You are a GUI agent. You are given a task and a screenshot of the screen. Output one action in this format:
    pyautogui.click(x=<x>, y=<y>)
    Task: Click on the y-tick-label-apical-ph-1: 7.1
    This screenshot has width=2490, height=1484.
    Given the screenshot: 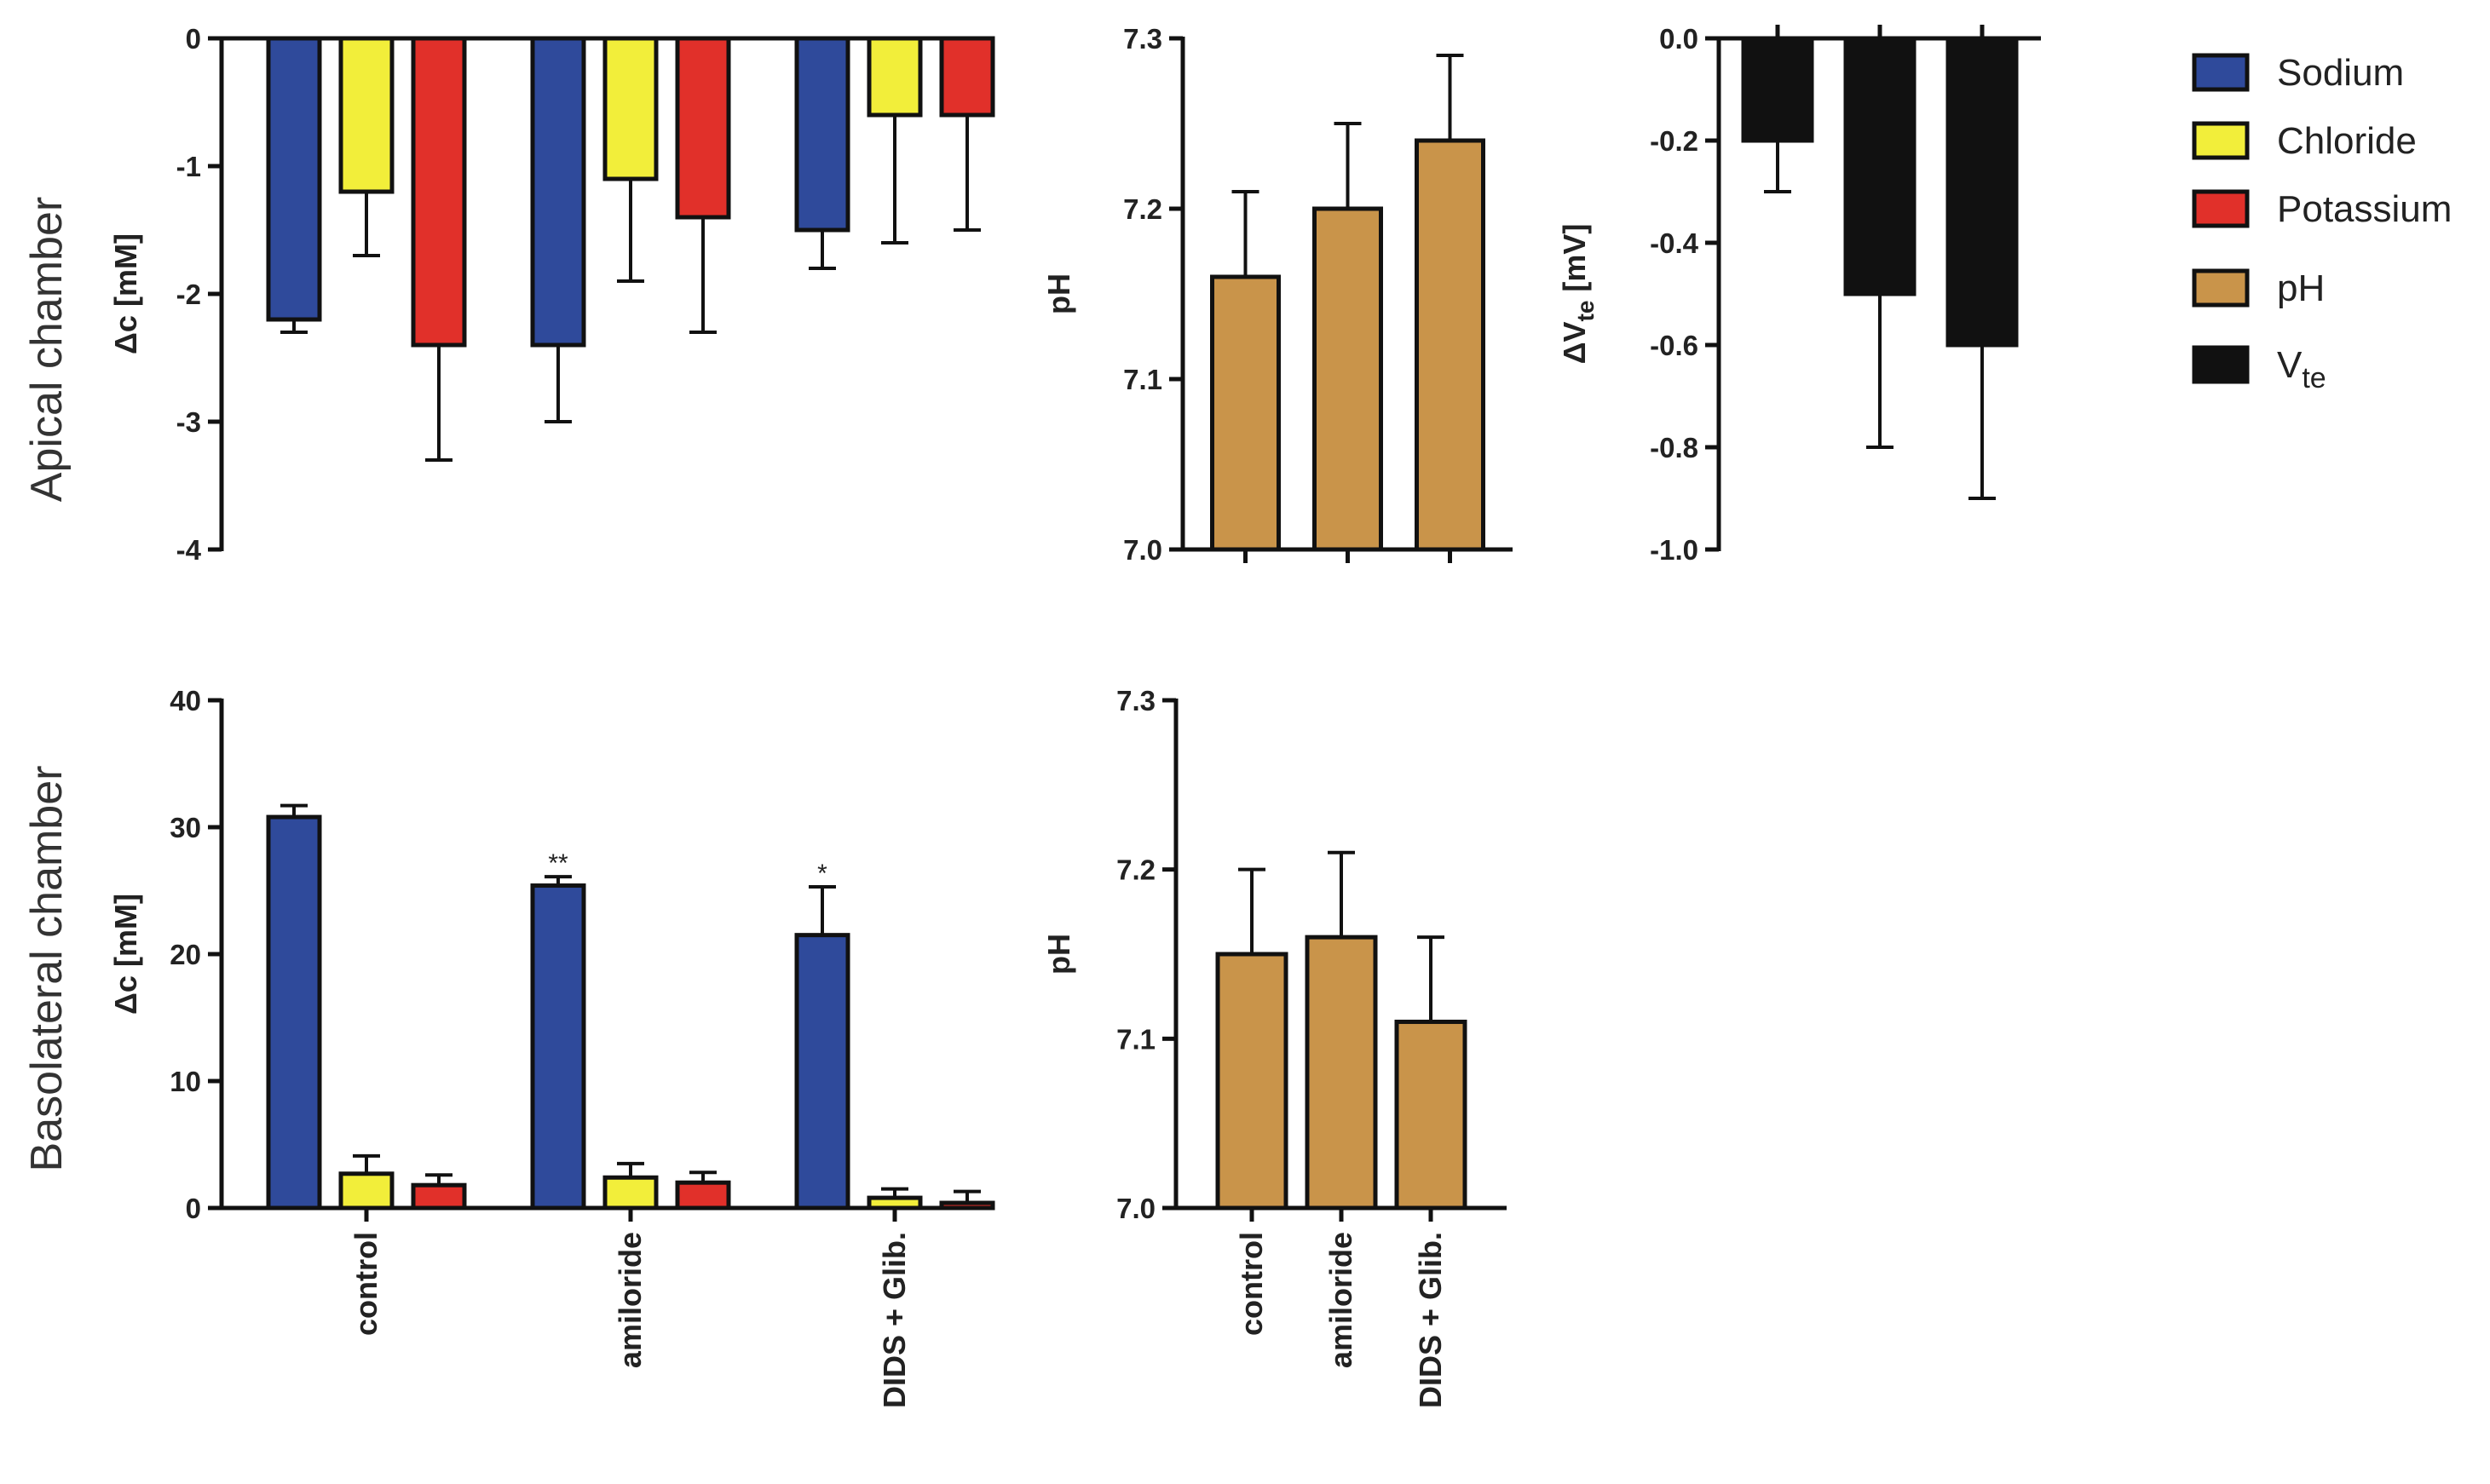 What is the action you would take?
    pyautogui.click(x=1143, y=379)
    